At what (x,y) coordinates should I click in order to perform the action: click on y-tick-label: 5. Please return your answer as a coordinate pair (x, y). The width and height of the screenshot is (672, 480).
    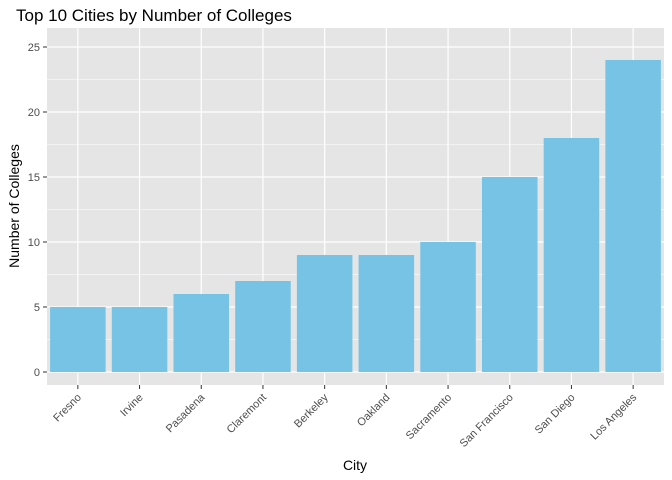
    Looking at the image, I should click on (37, 308).